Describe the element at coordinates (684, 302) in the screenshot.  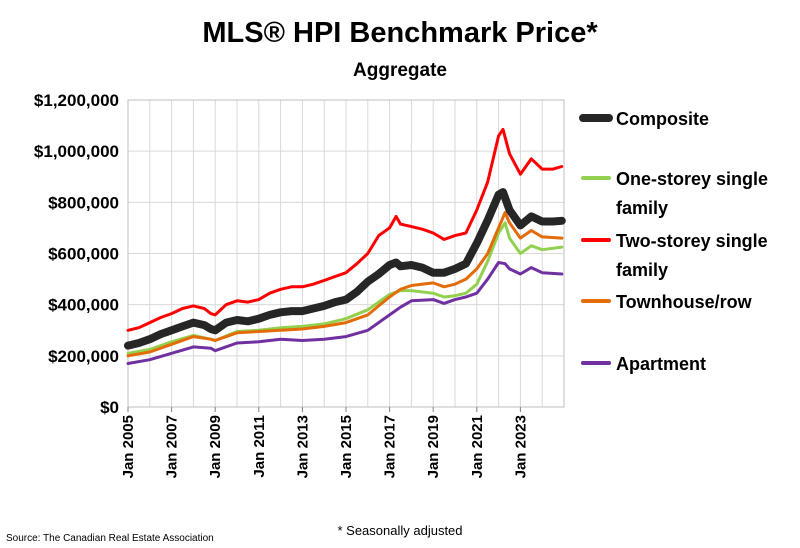
I see `legend-label-townhouse: Townhouse/row` at that location.